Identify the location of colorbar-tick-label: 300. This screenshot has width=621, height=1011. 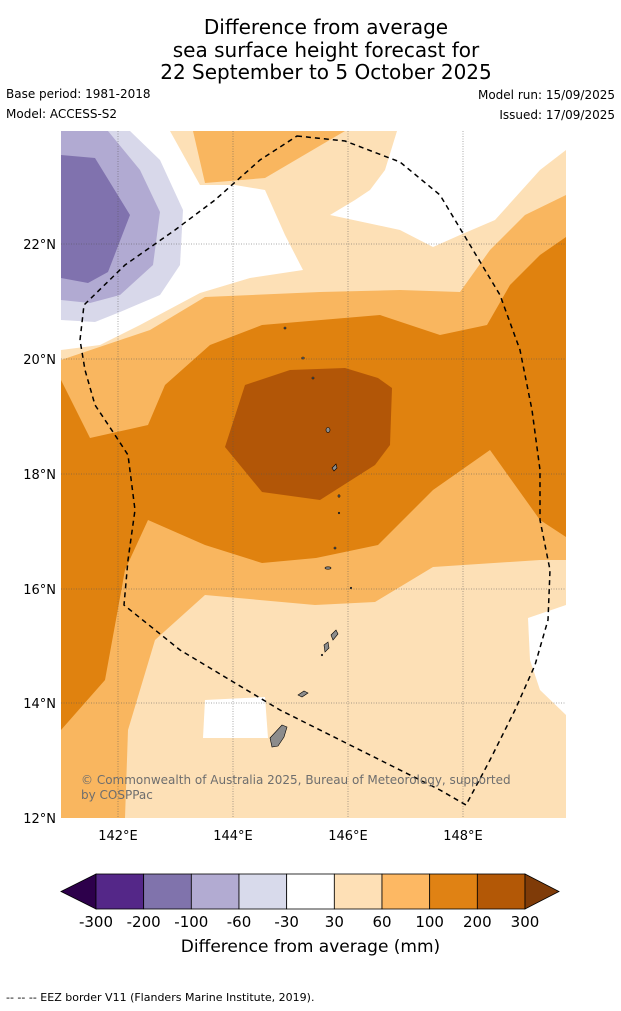
(525, 921).